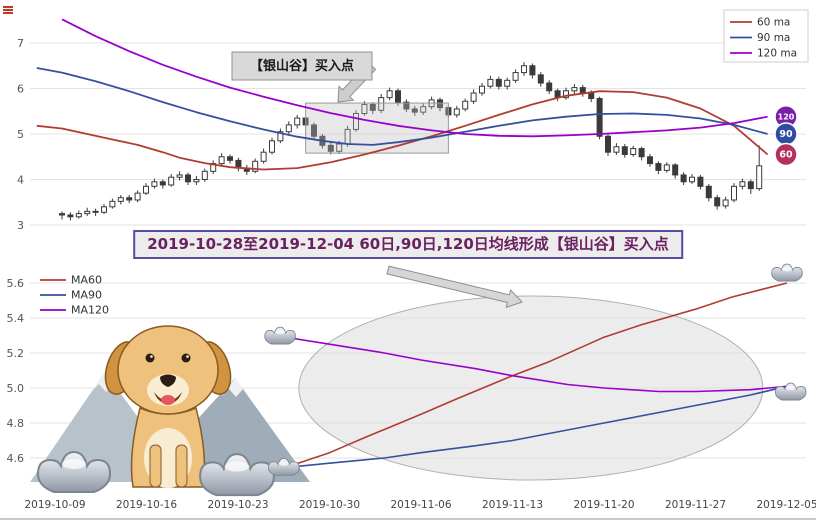 This screenshot has width=816, height=520. I want to click on x-tick-label: 2019-11-27, so click(695, 505).